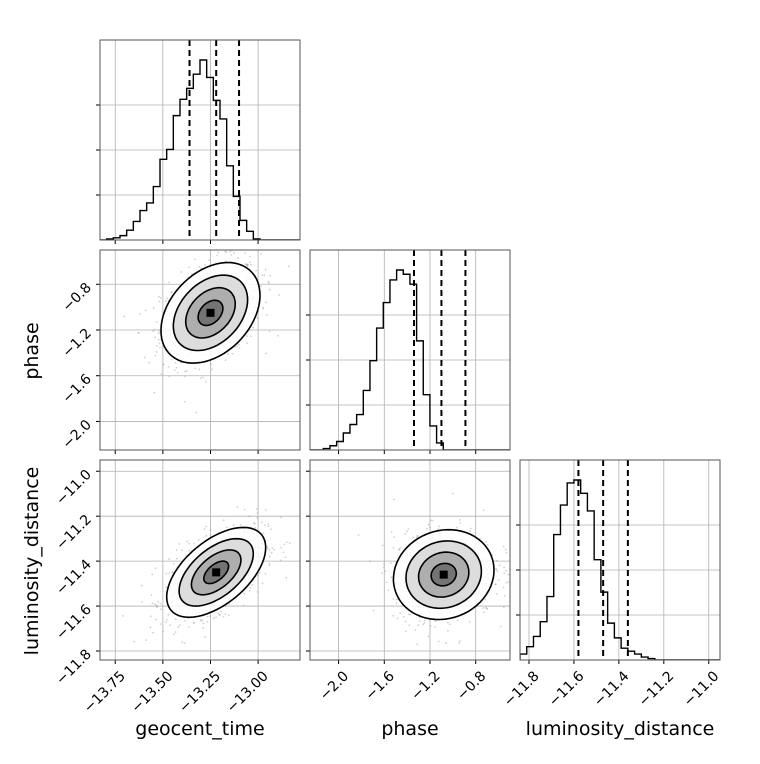 The width and height of the screenshot is (760, 764). What do you see at coordinates (611, 584) in the screenshot?
I see `histogram-panel-luminosity-distance: −11.8 −11.6 −11.4 −11.2 −11.0` at bounding box center [611, 584].